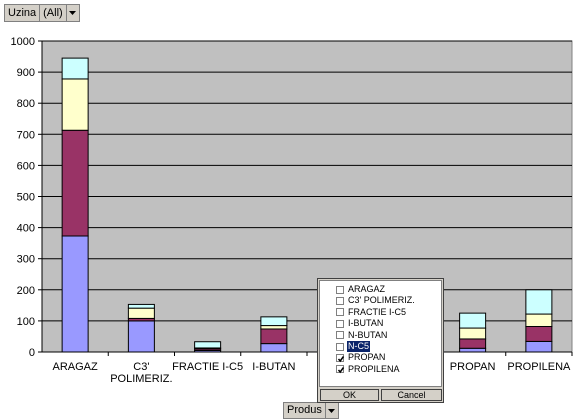 The width and height of the screenshot is (576, 419). I want to click on page-field-value: (All), so click(53, 13).